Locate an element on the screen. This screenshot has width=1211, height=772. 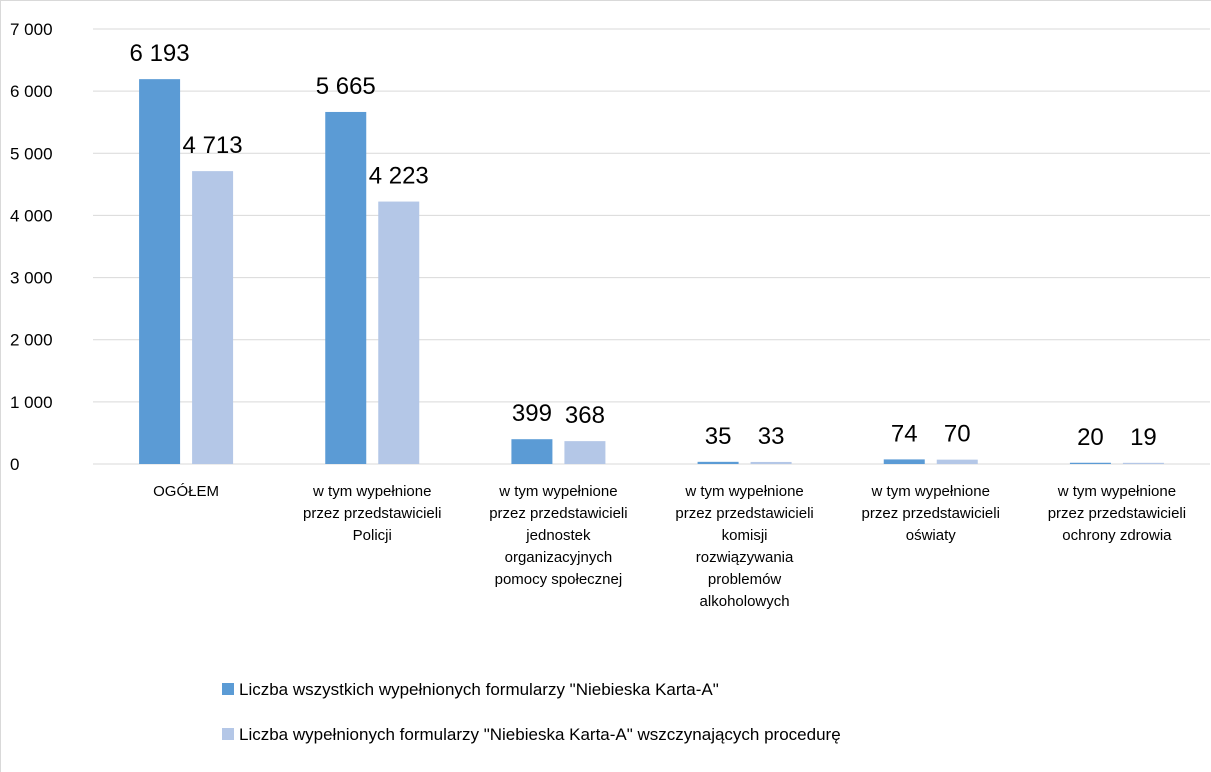
y-tick-label: 7 000 is located at coordinates (31, 29).